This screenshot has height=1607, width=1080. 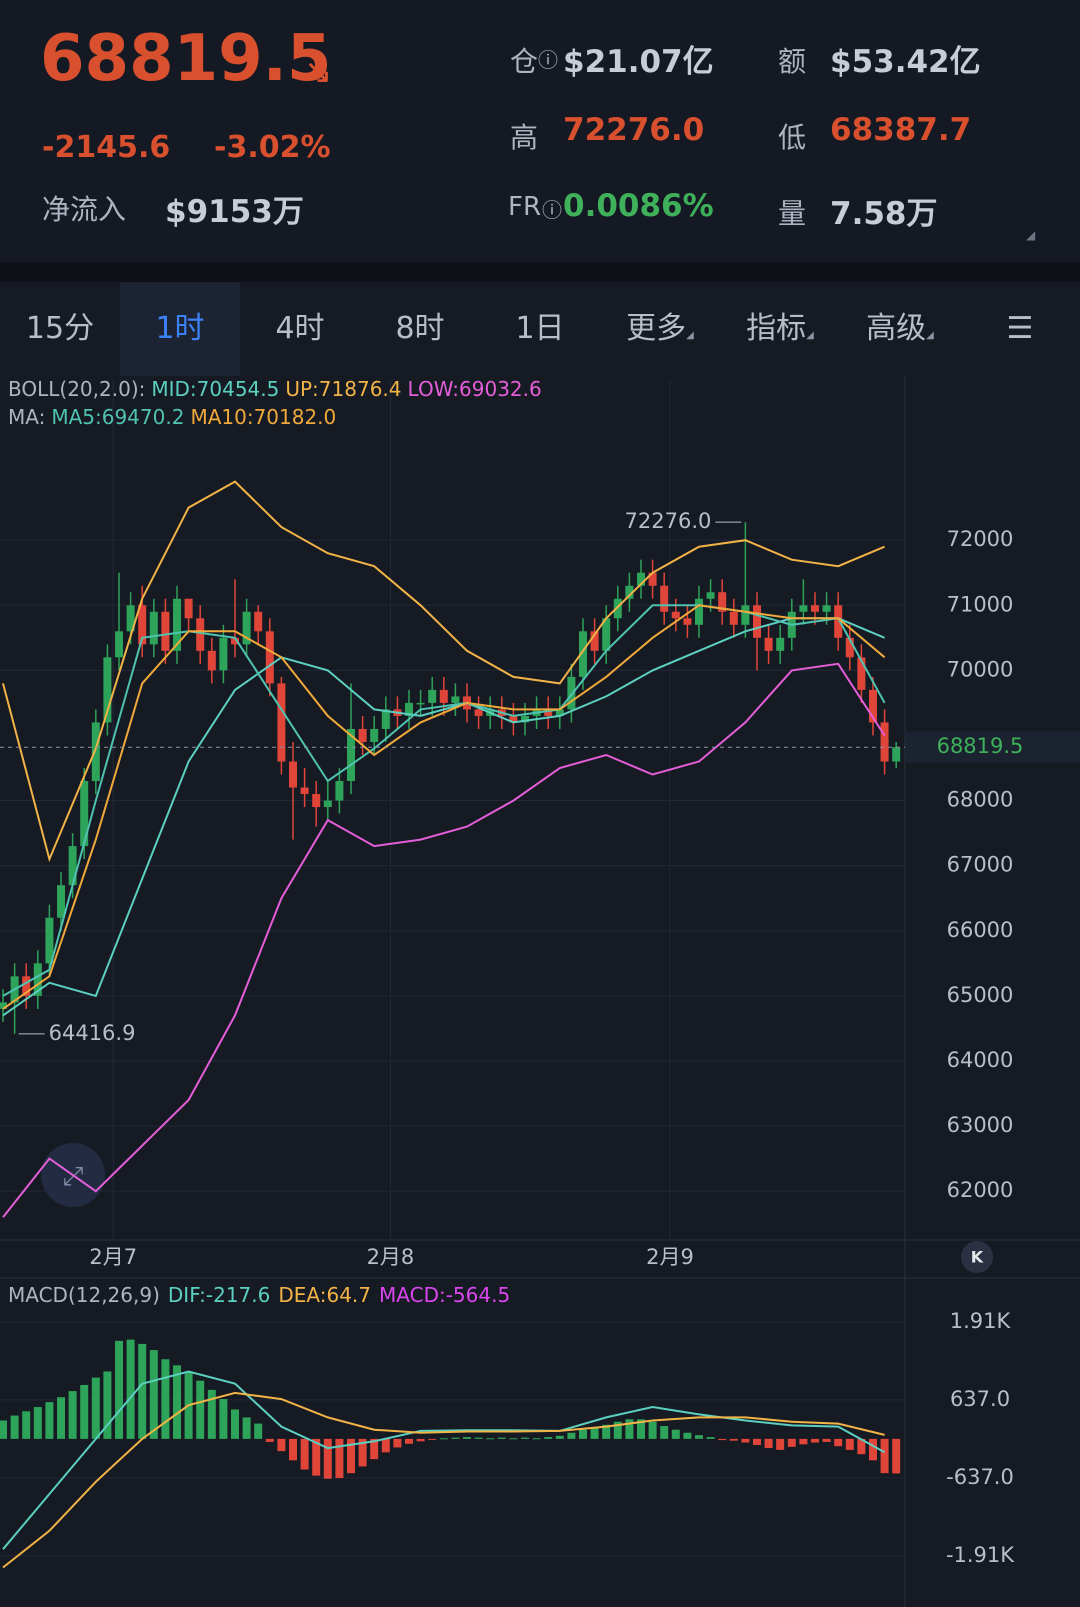 What do you see at coordinates (980, 930) in the screenshot?
I see `y-tick-label: 66000` at bounding box center [980, 930].